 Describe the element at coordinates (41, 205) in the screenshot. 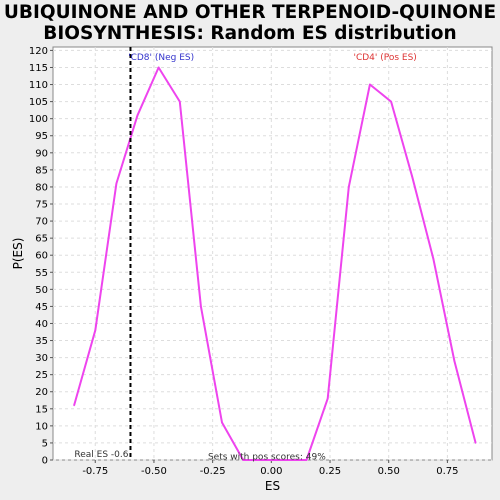

I see `y-tick-label: 75` at that location.